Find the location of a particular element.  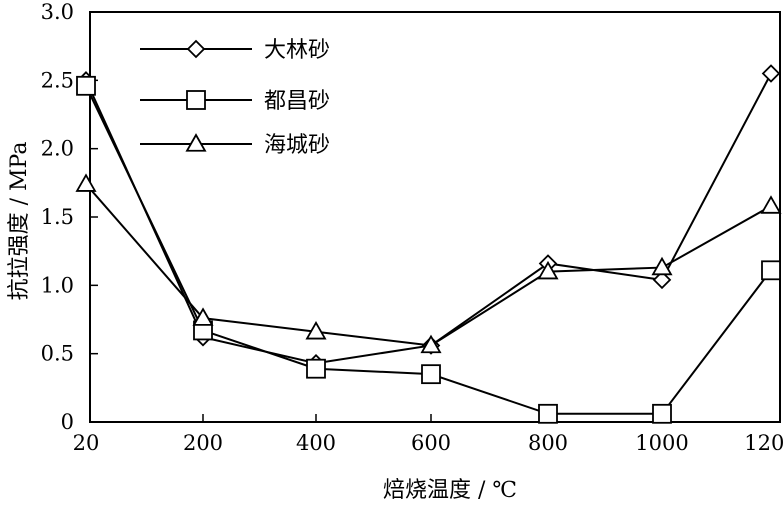

x-tick-label: 20 is located at coordinates (86, 443).